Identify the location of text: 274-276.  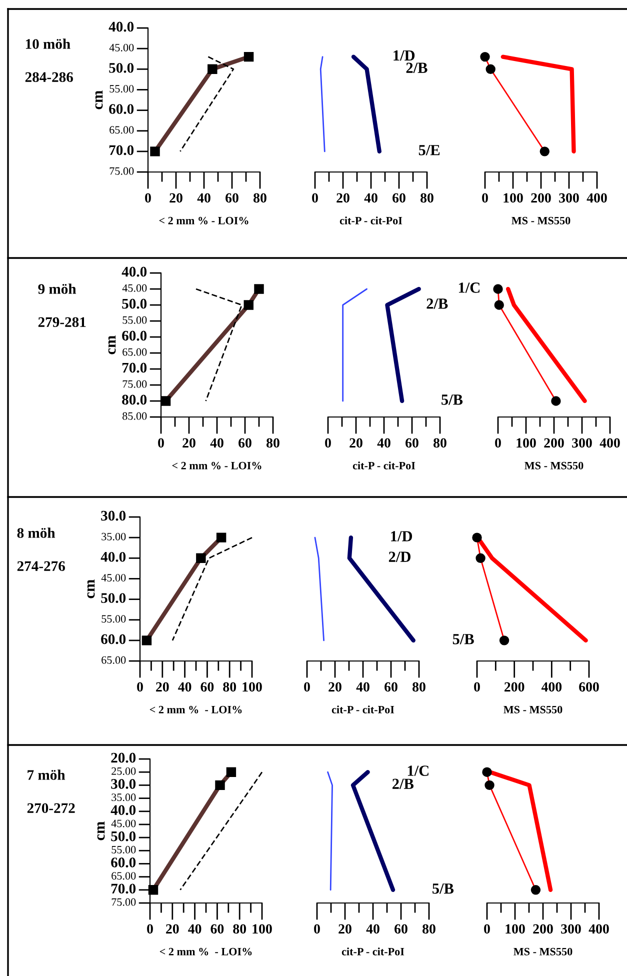
(41, 566).